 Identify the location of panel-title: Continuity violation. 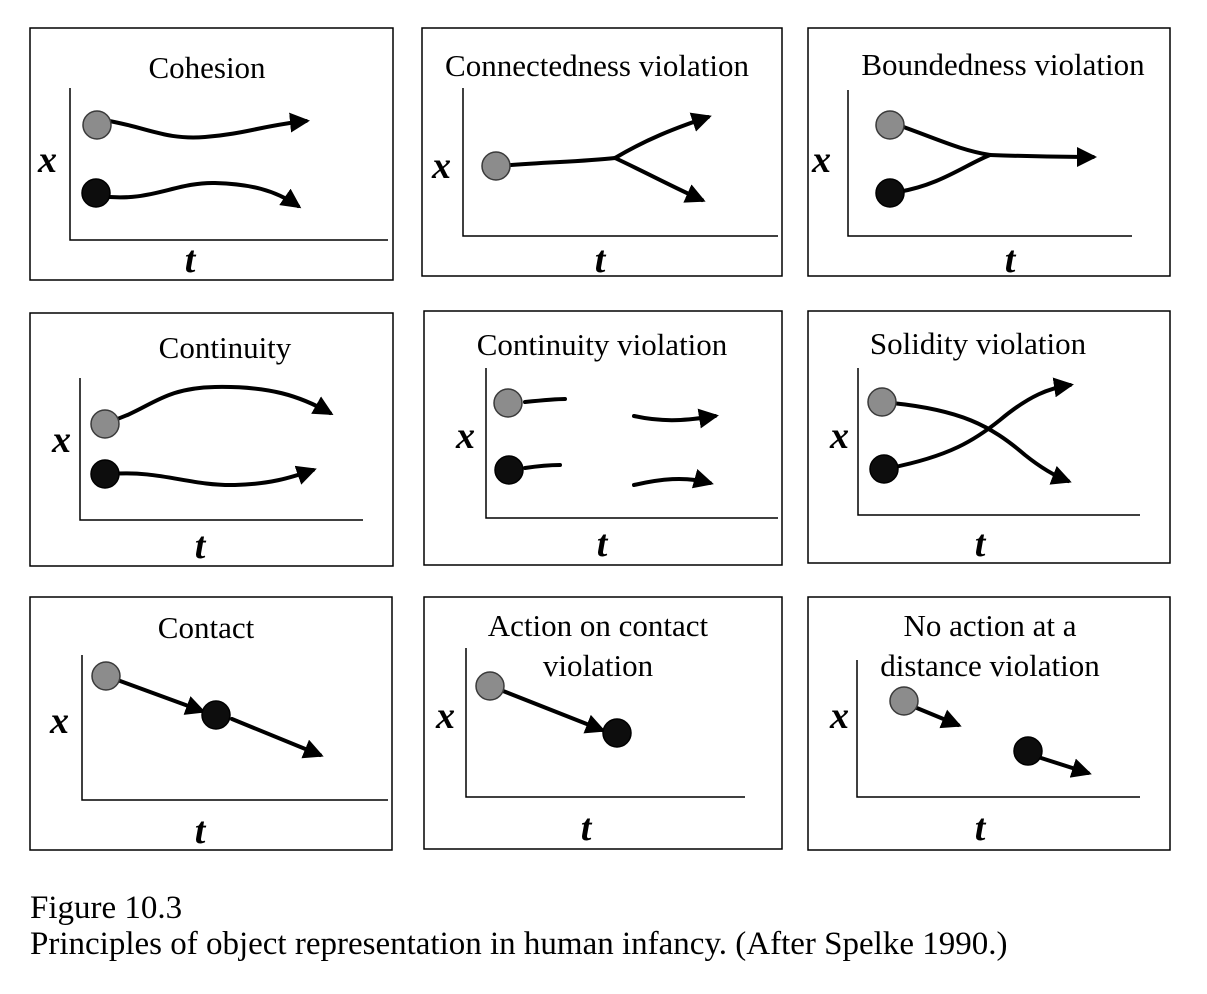
(602, 344).